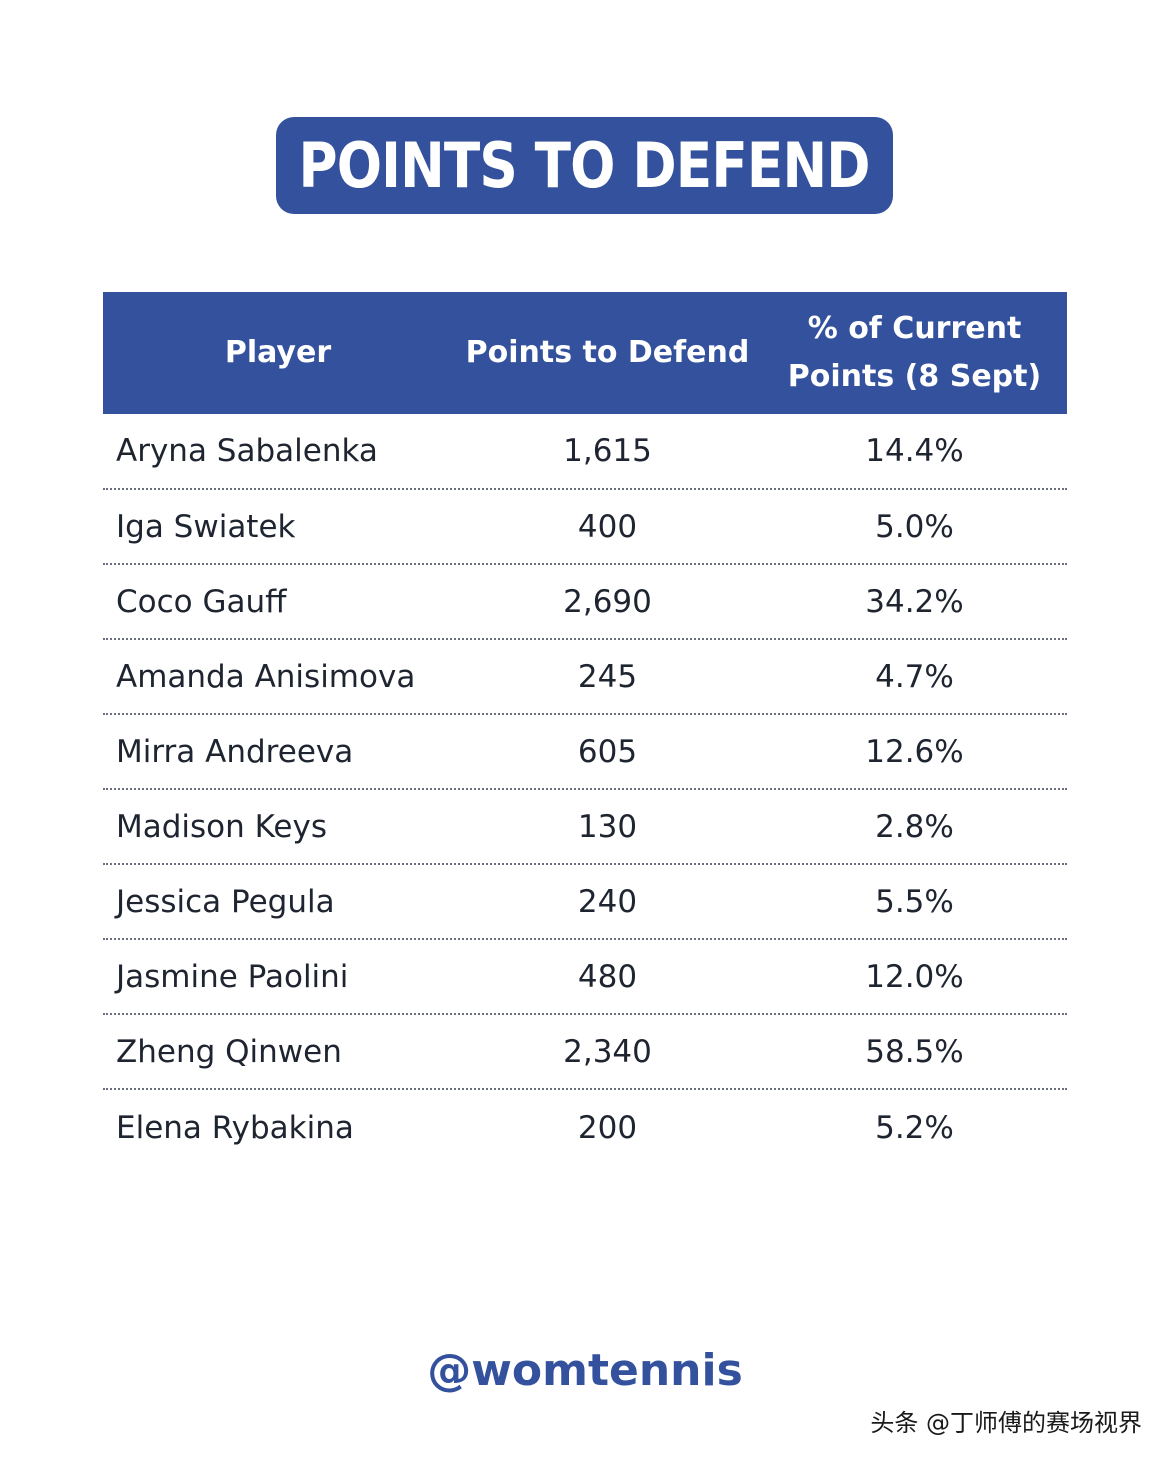  I want to click on table-row: Elena Rybakina 200 5.2%, so click(585, 1127).